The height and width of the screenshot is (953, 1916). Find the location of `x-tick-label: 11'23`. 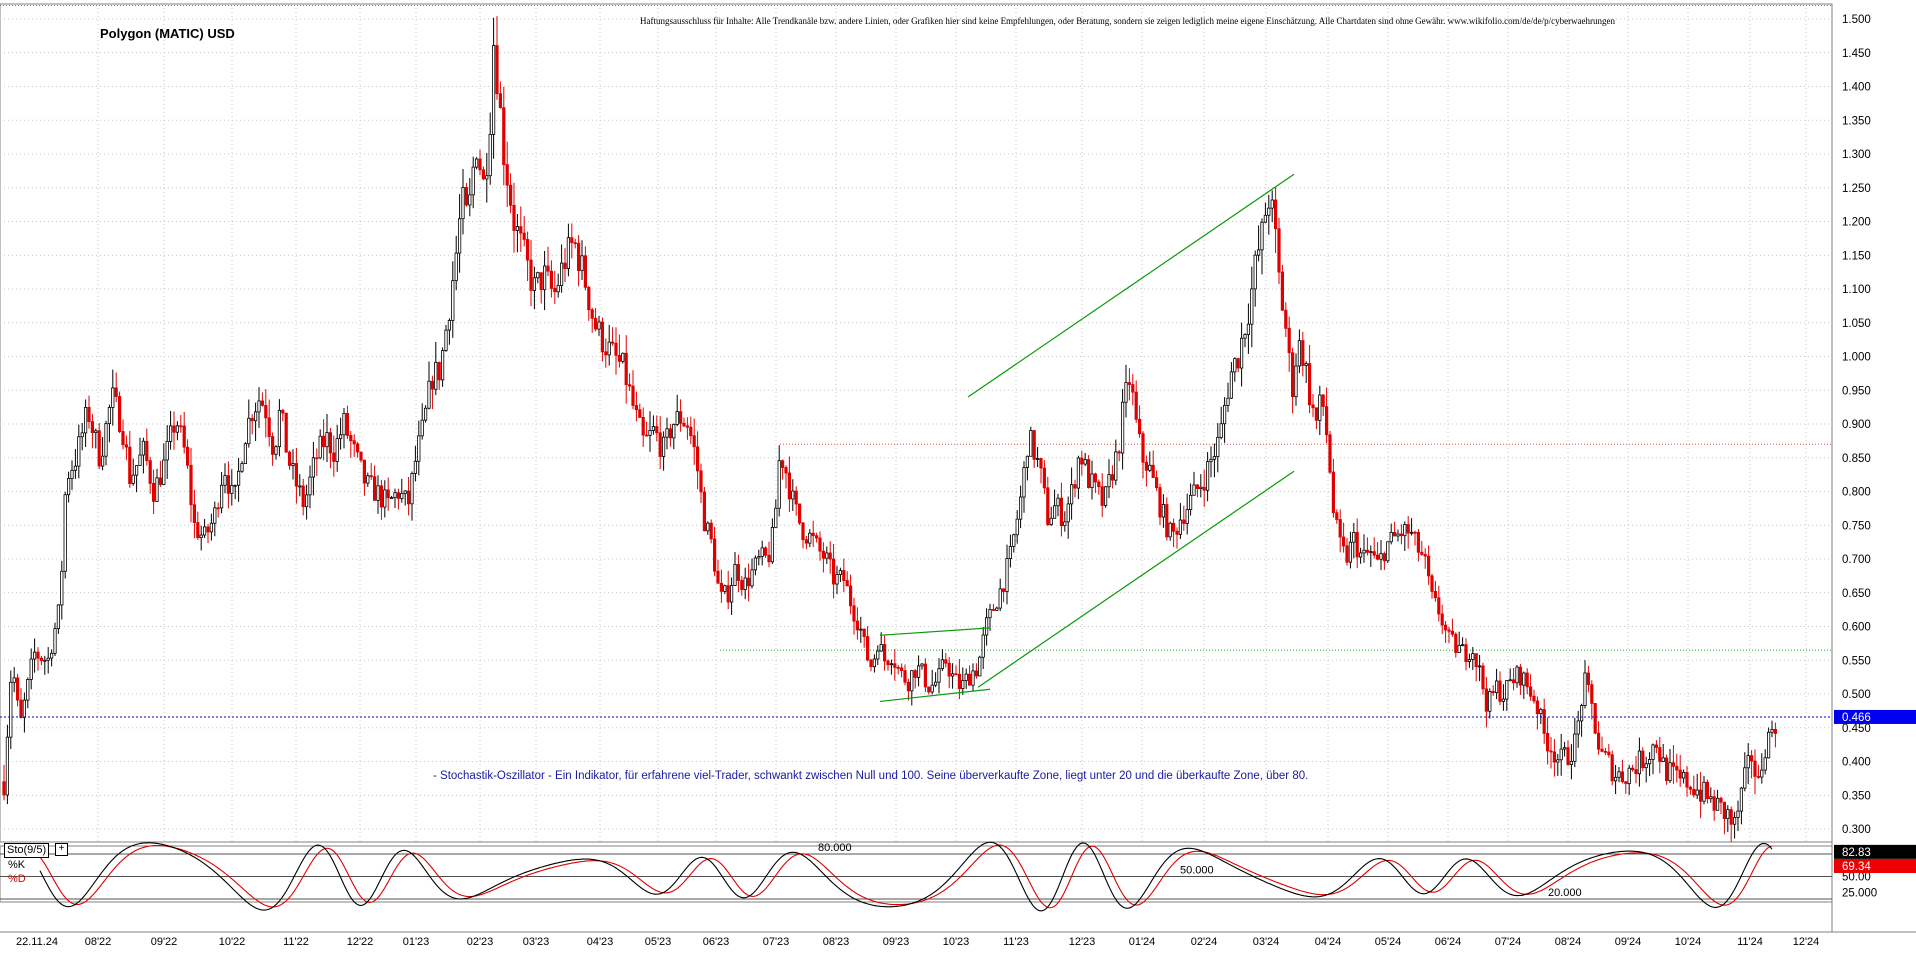

x-tick-label: 11'23 is located at coordinates (1016, 942).